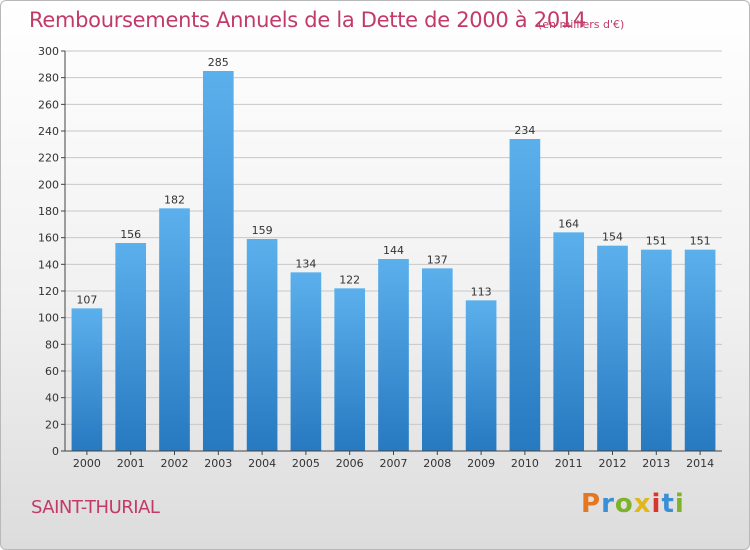 This screenshot has height=550, width=750. Describe the element at coordinates (668, 504) in the screenshot. I see `logo-letter: t` at that location.